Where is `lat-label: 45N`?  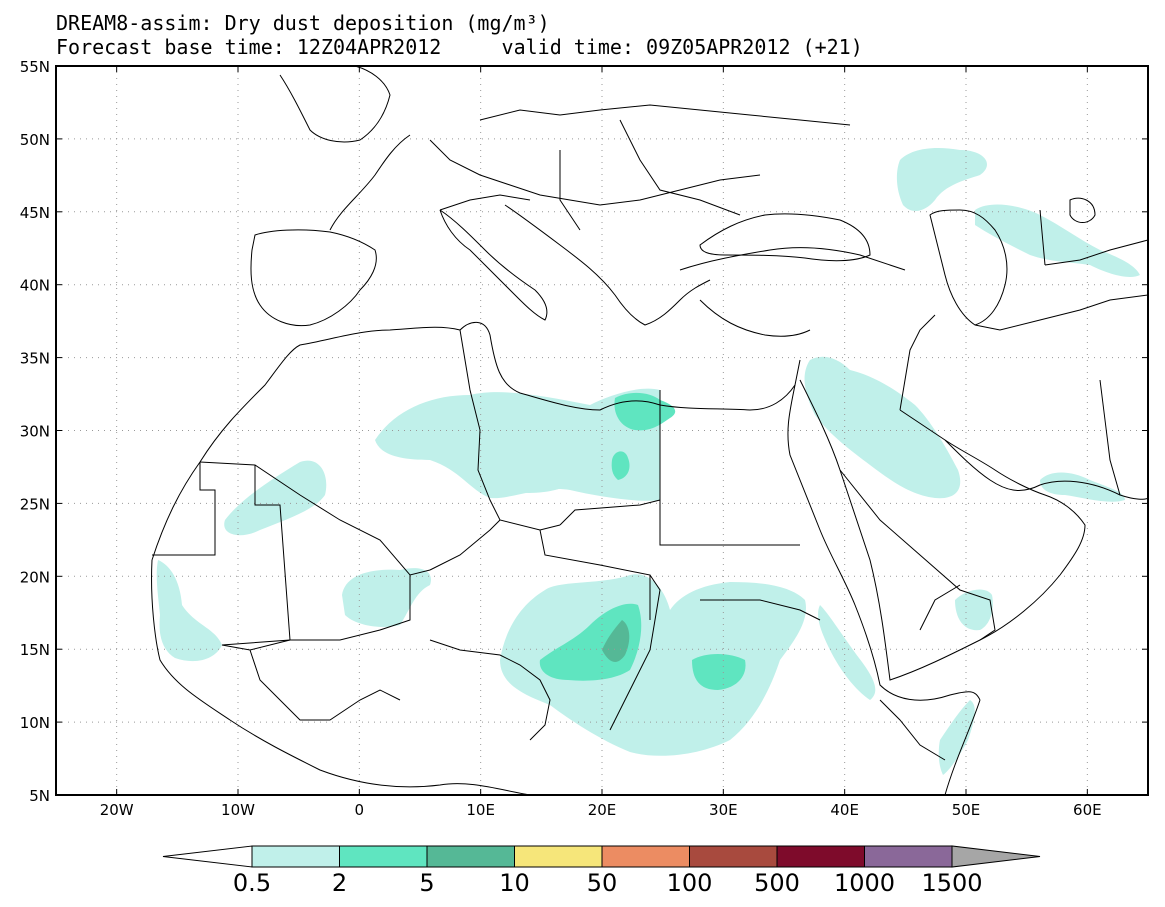 lat-label: 45N is located at coordinates (35, 213).